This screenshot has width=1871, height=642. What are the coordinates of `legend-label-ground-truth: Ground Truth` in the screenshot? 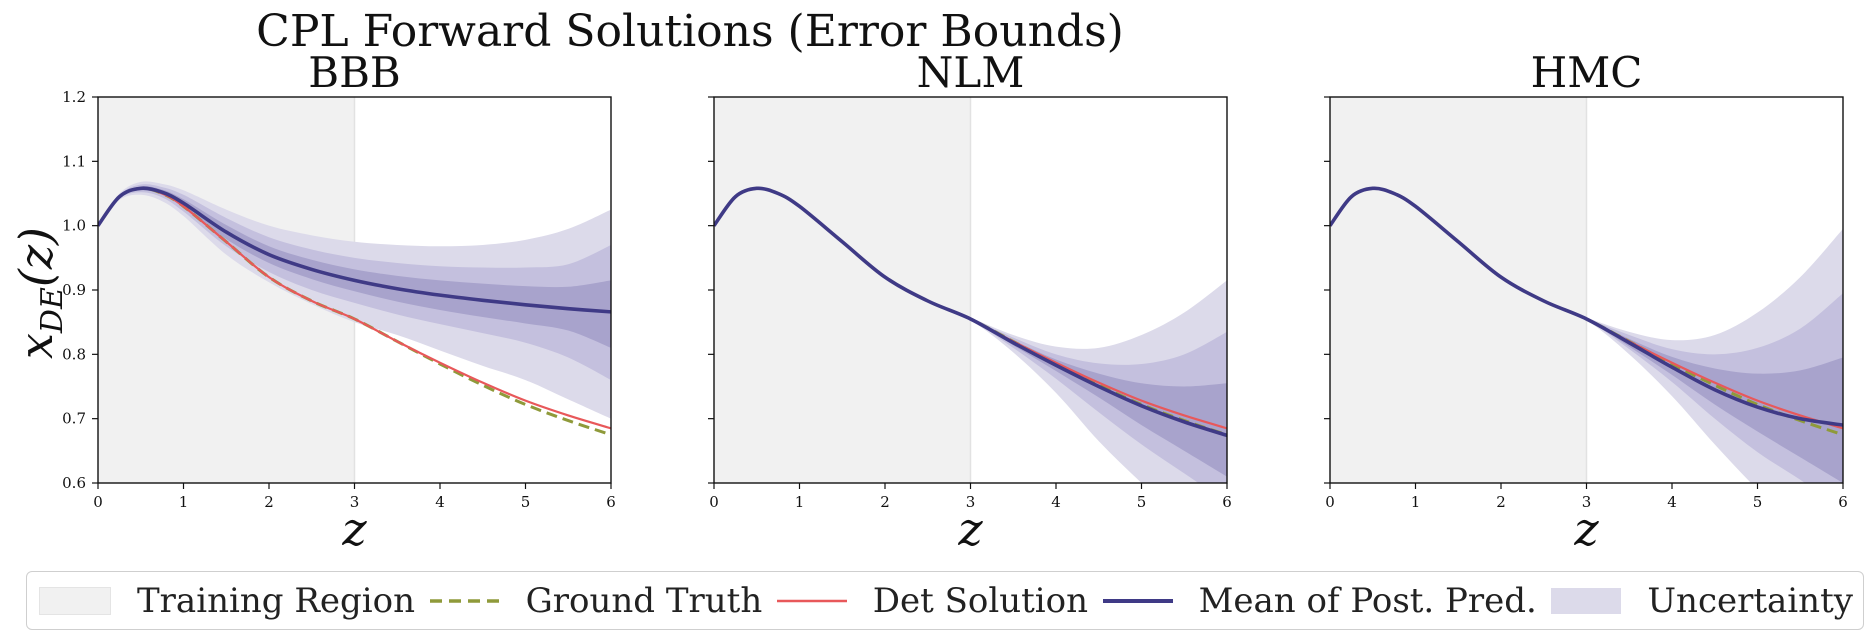 It's located at (644, 600).